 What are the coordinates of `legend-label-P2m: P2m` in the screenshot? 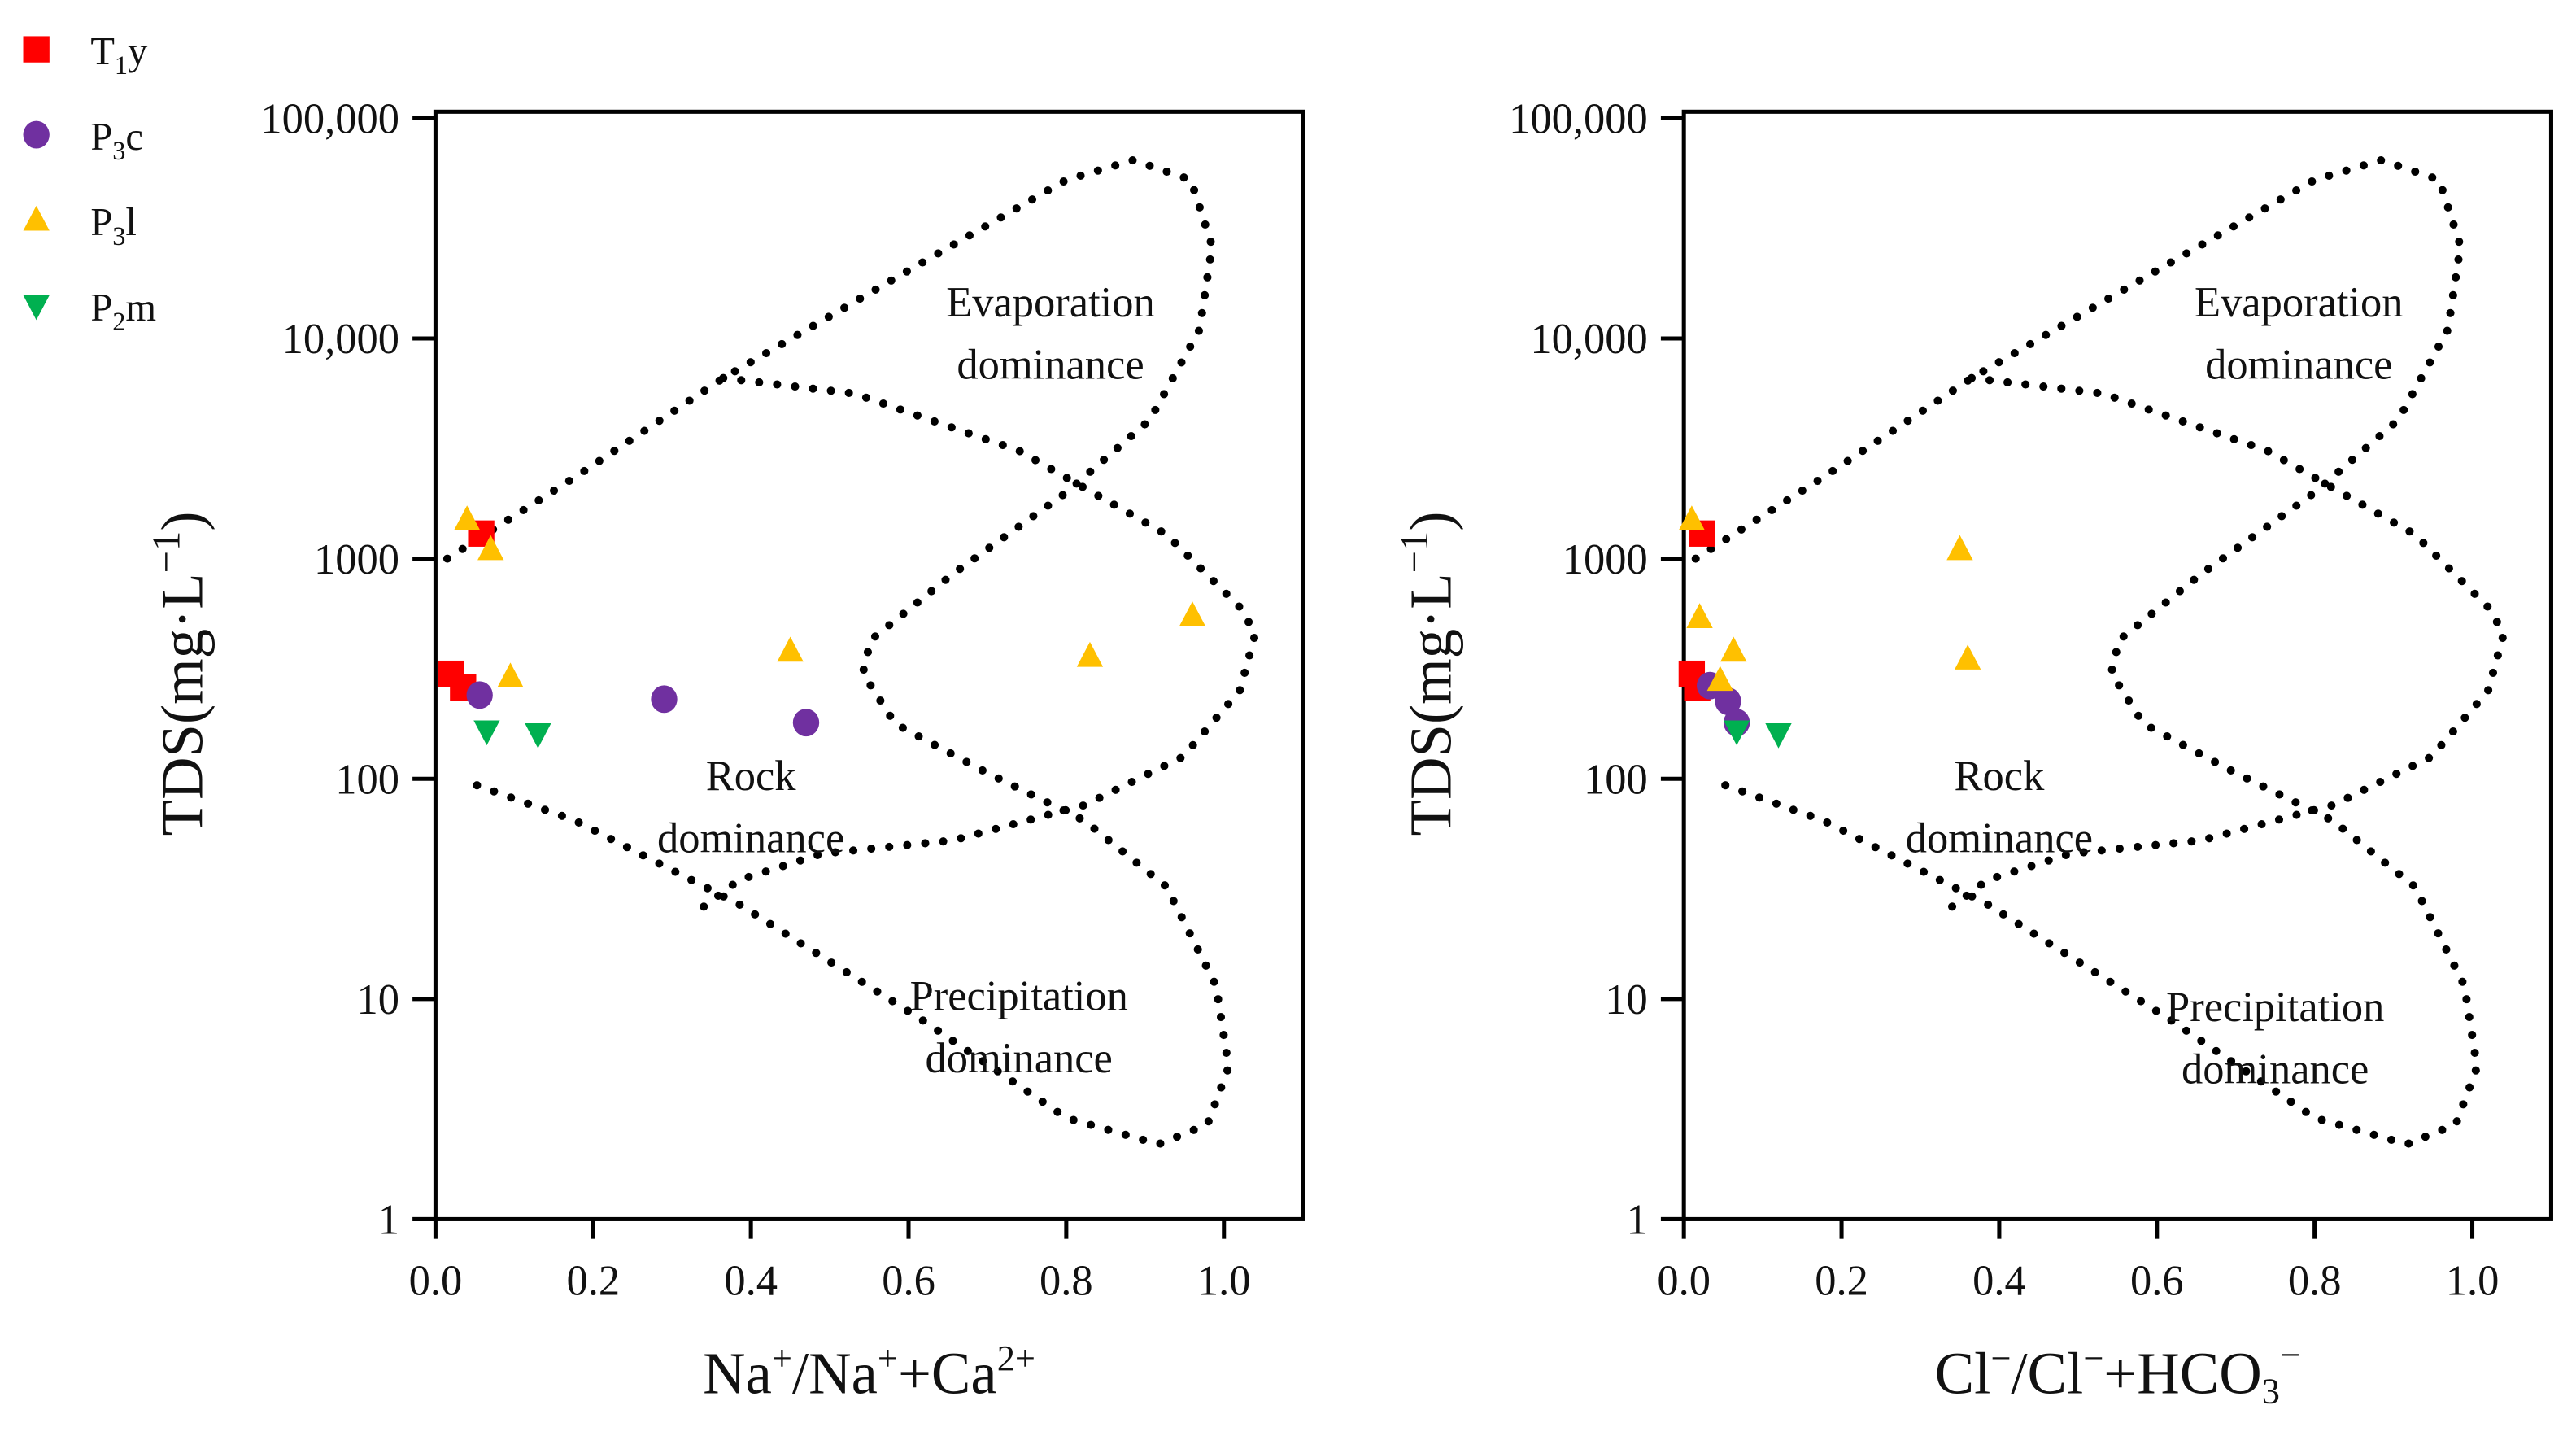 It's located at (123, 311).